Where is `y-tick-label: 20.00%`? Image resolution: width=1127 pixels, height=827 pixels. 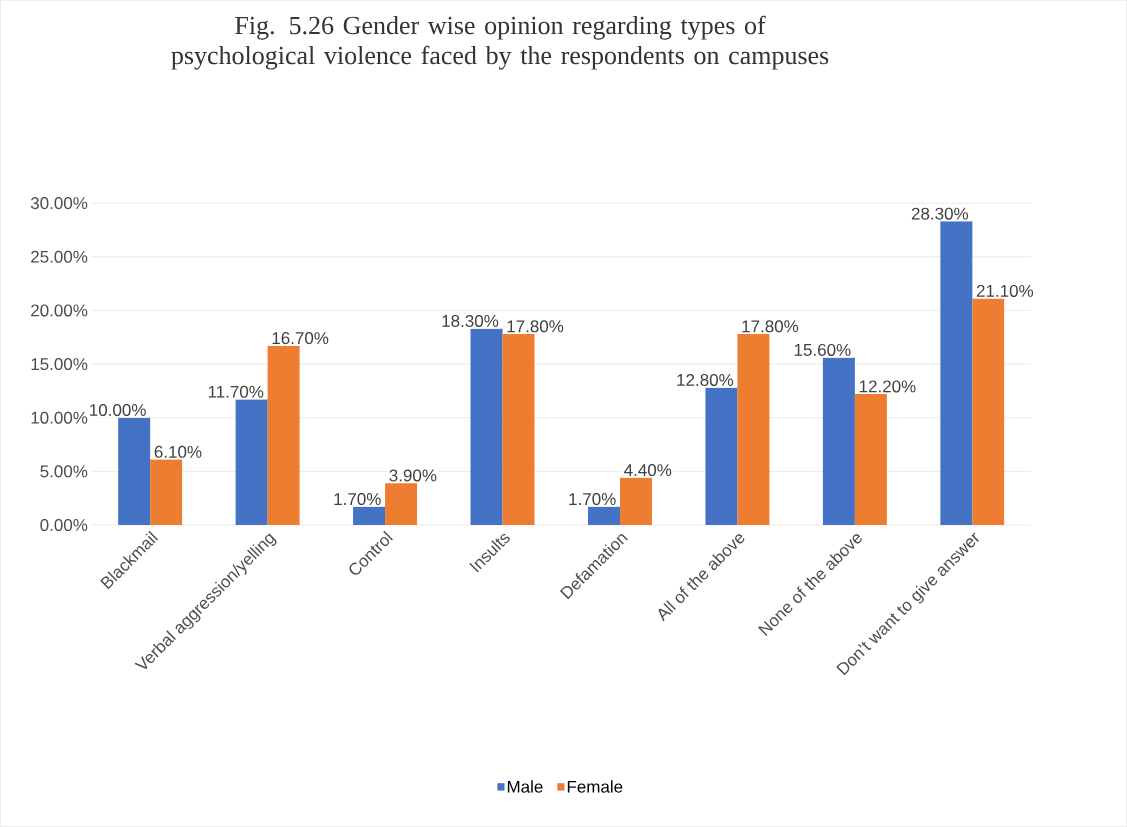
y-tick-label: 20.00% is located at coordinates (59, 310).